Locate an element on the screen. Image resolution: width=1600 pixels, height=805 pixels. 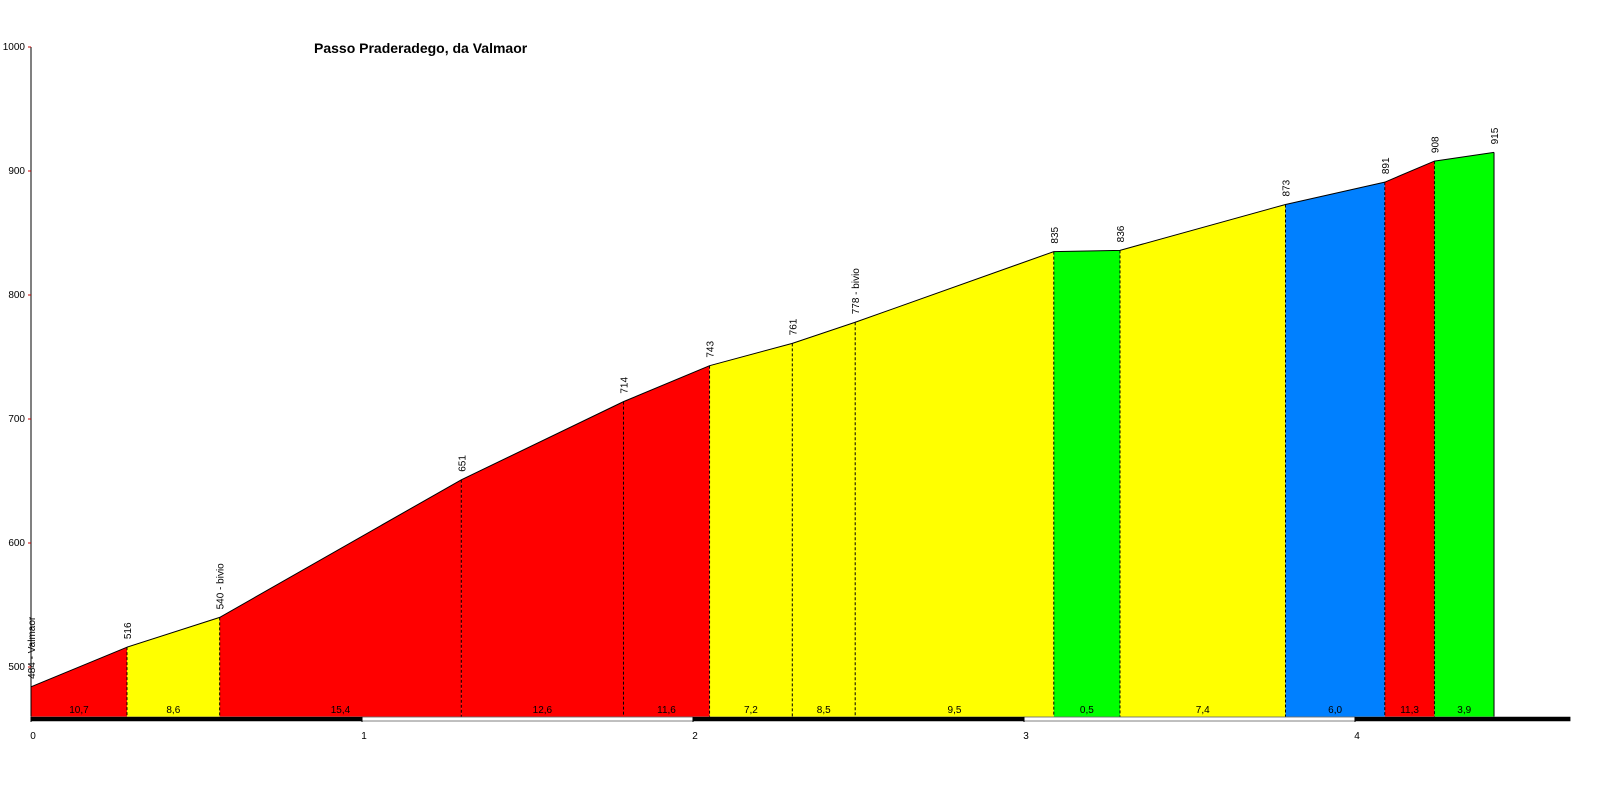
y-tick-label: 600 is located at coordinates (16, 543).